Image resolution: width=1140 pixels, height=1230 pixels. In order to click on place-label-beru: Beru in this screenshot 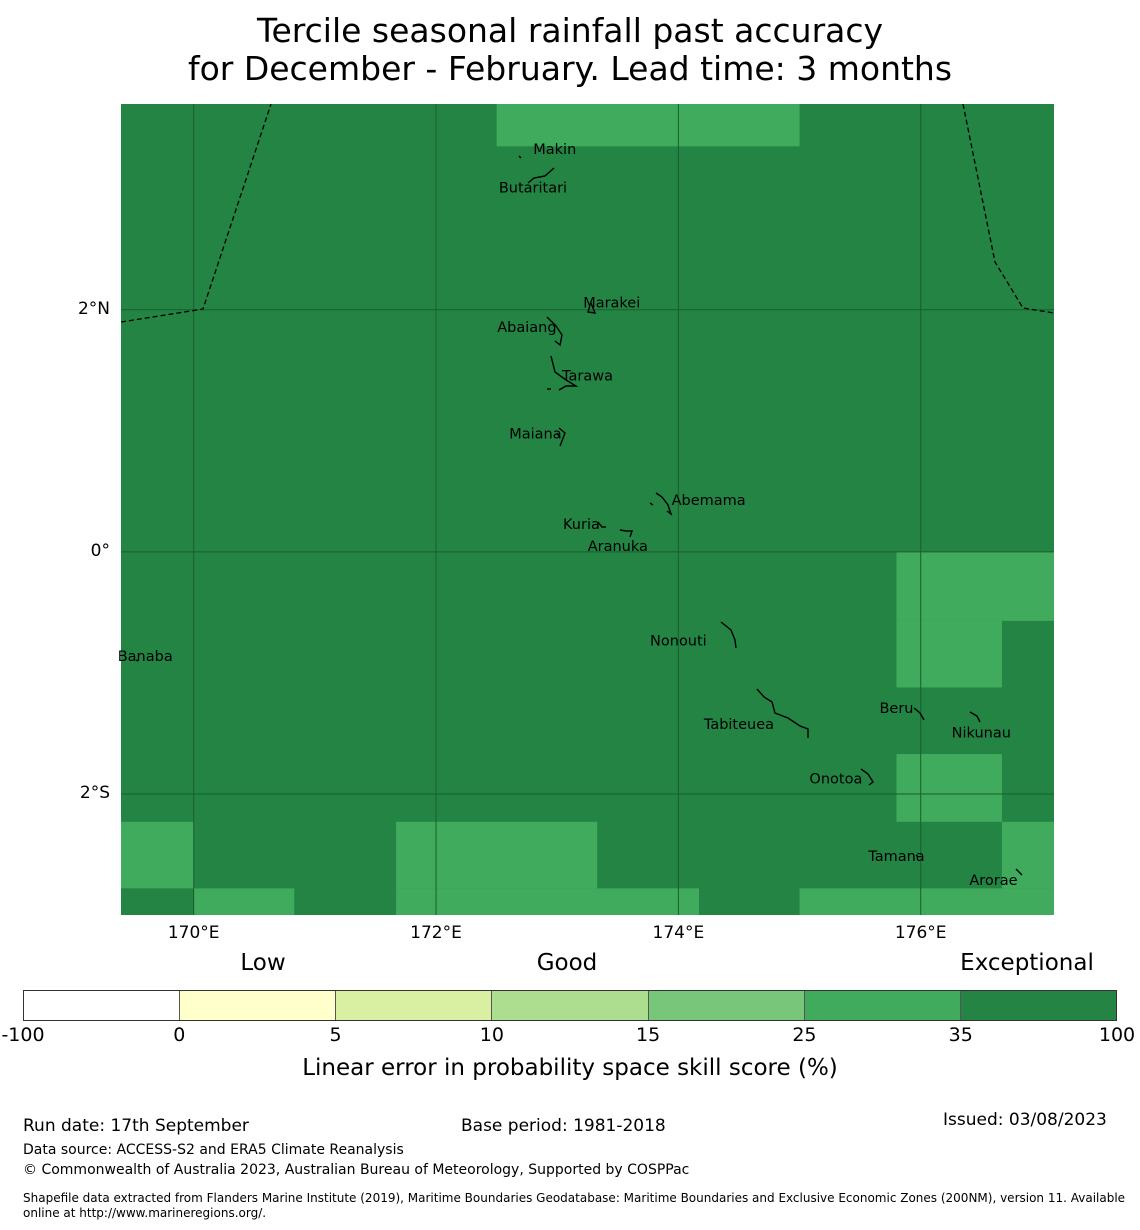, I will do `click(896, 709)`.